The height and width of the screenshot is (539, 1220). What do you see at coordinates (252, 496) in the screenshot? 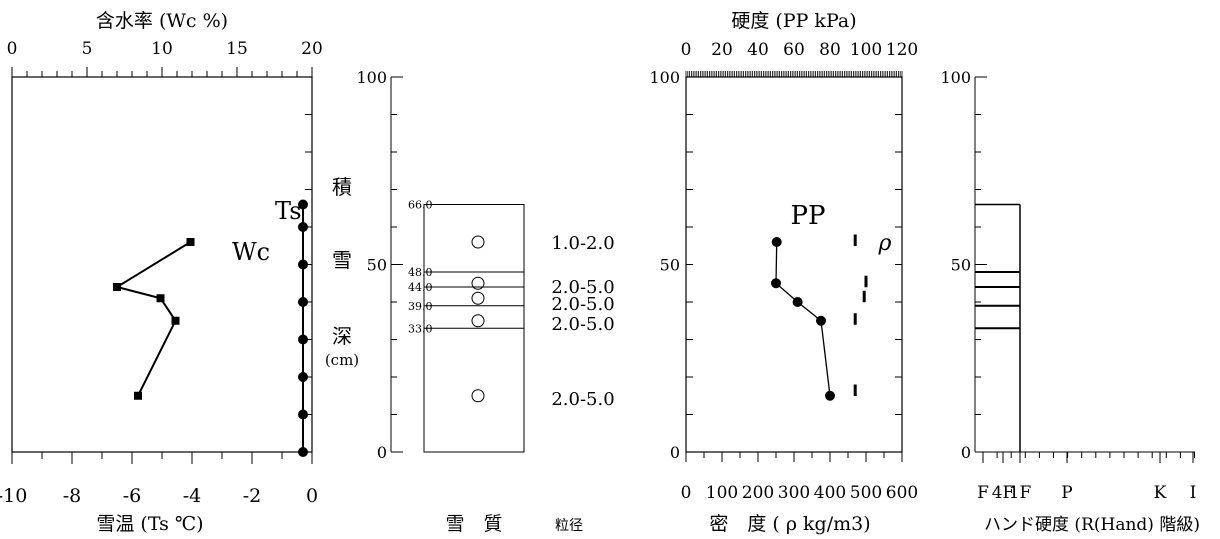
I see `ts-tick-label: -2` at bounding box center [252, 496].